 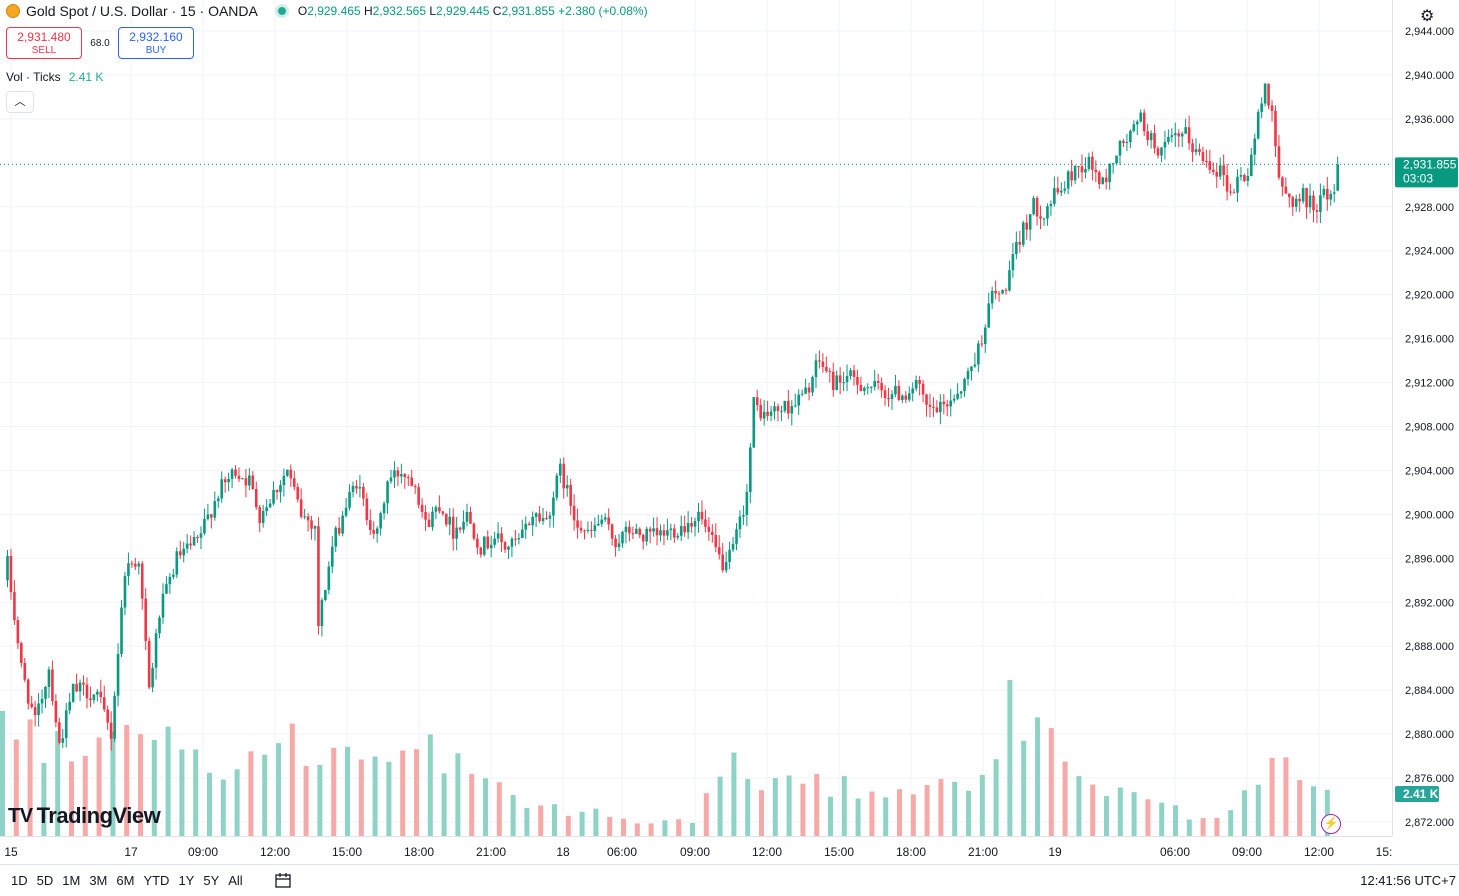 I want to click on buy-button: 2,932.160 BUY, so click(x=156, y=43).